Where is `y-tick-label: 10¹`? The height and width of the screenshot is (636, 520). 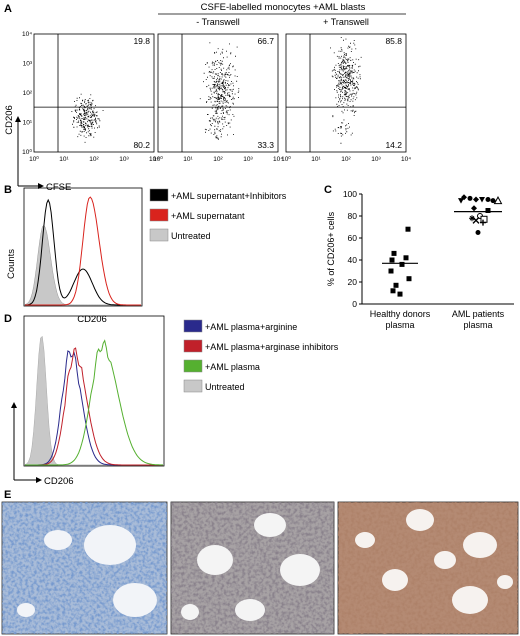
y-tick-label: 10¹ is located at coordinates (28, 123).